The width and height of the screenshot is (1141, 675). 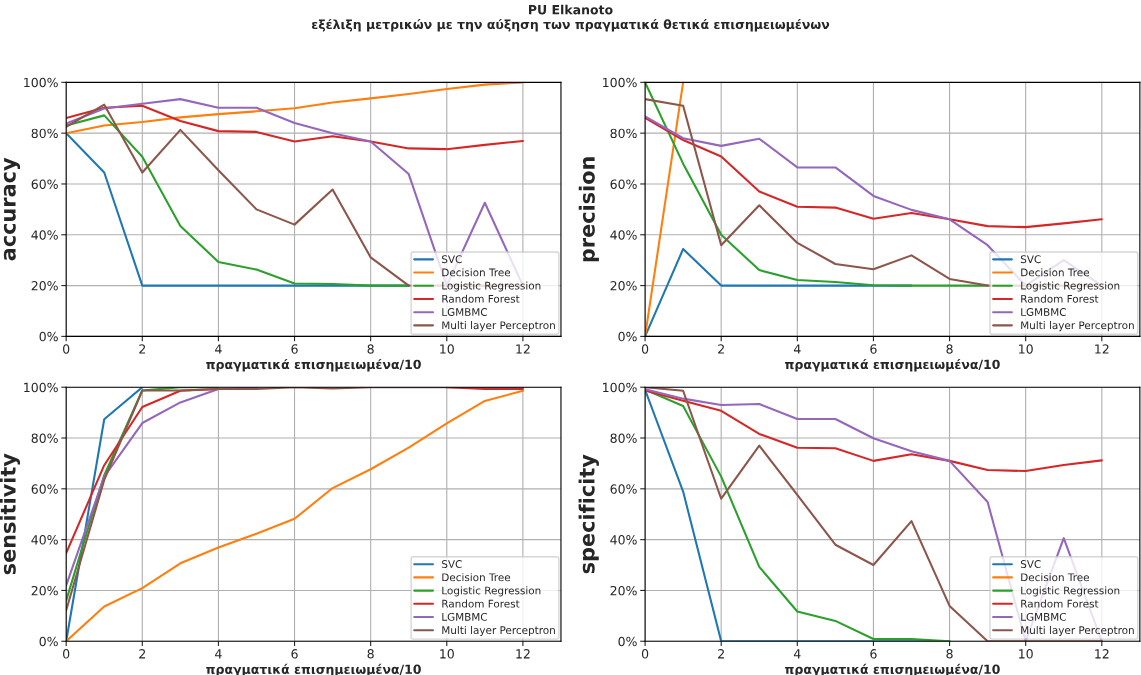 What do you see at coordinates (588, 514) in the screenshot?
I see `y-axis-title: specificity` at bounding box center [588, 514].